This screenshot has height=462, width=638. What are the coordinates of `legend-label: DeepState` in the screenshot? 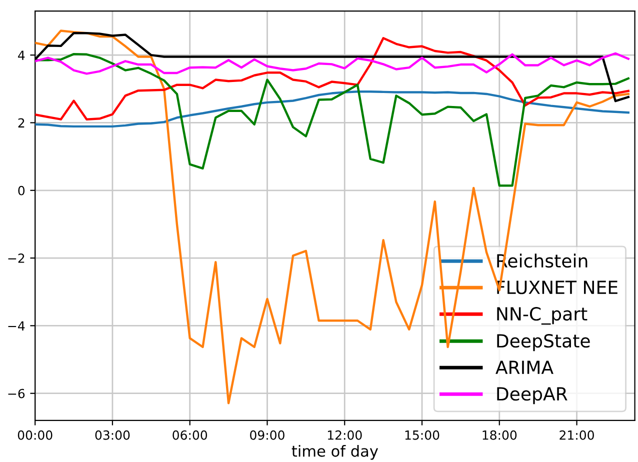 It's located at (543, 343).